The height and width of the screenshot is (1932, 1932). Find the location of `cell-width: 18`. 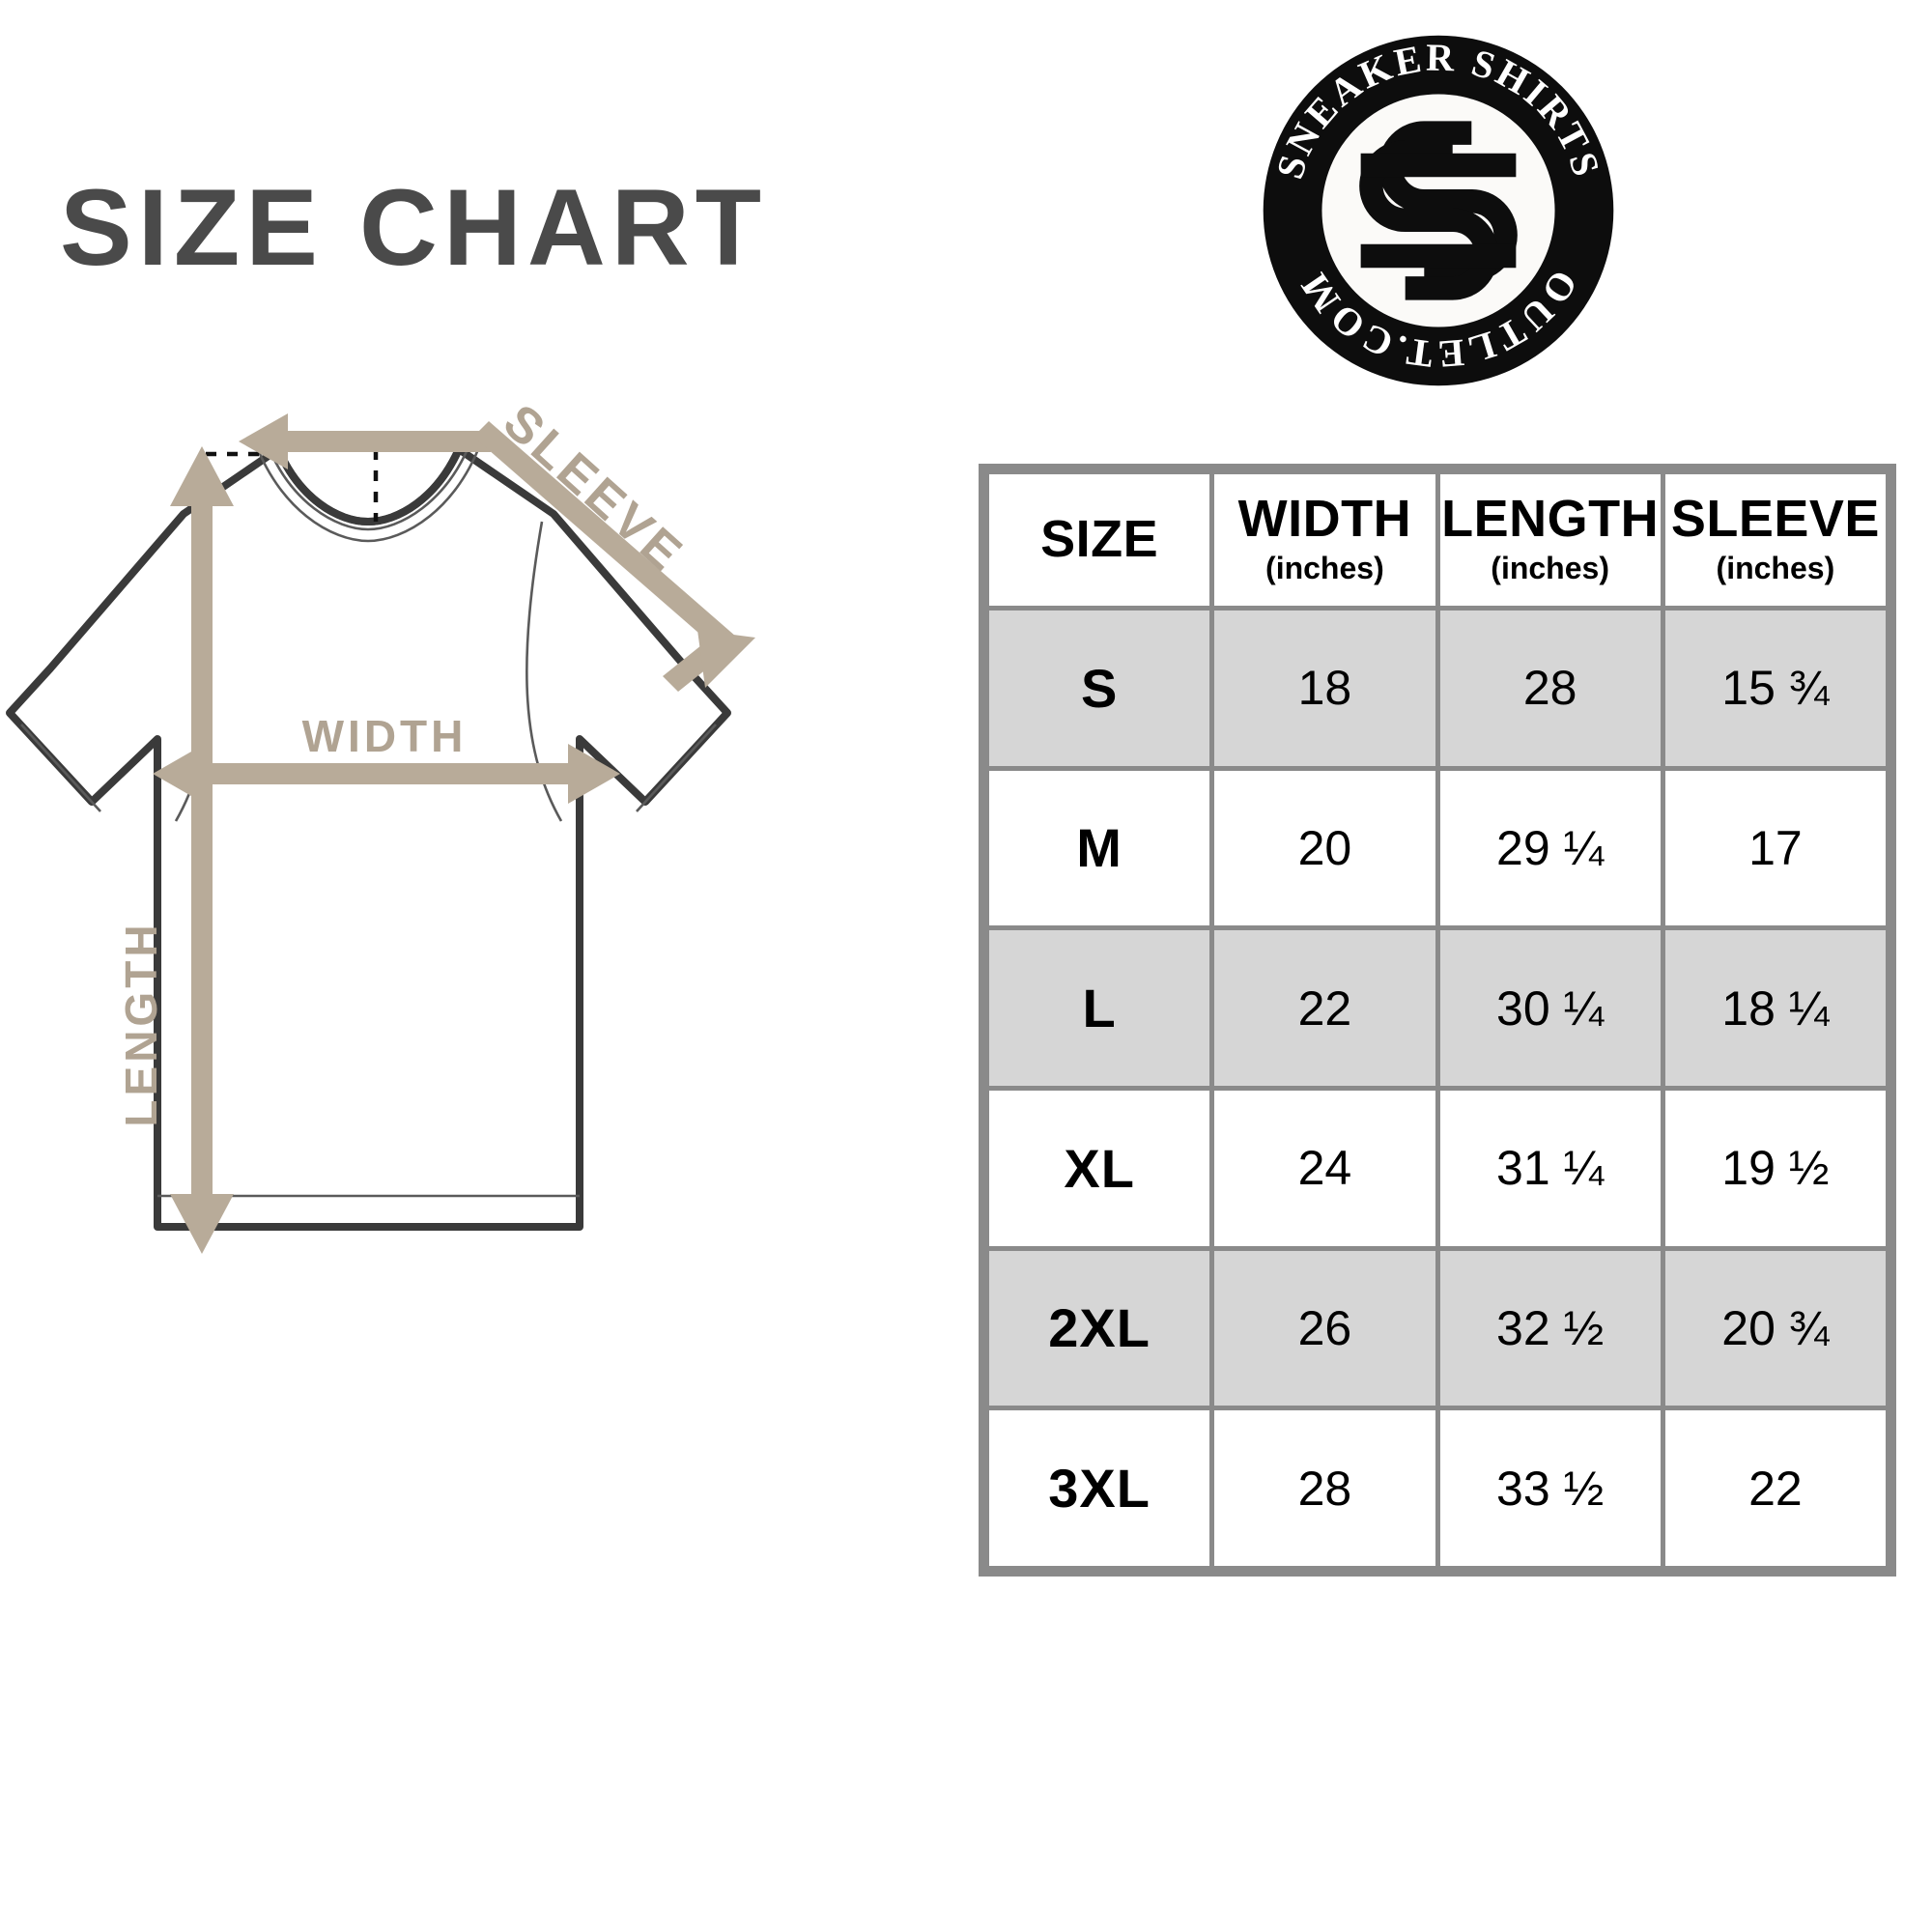

cell-width: 18 is located at coordinates (1324, 688).